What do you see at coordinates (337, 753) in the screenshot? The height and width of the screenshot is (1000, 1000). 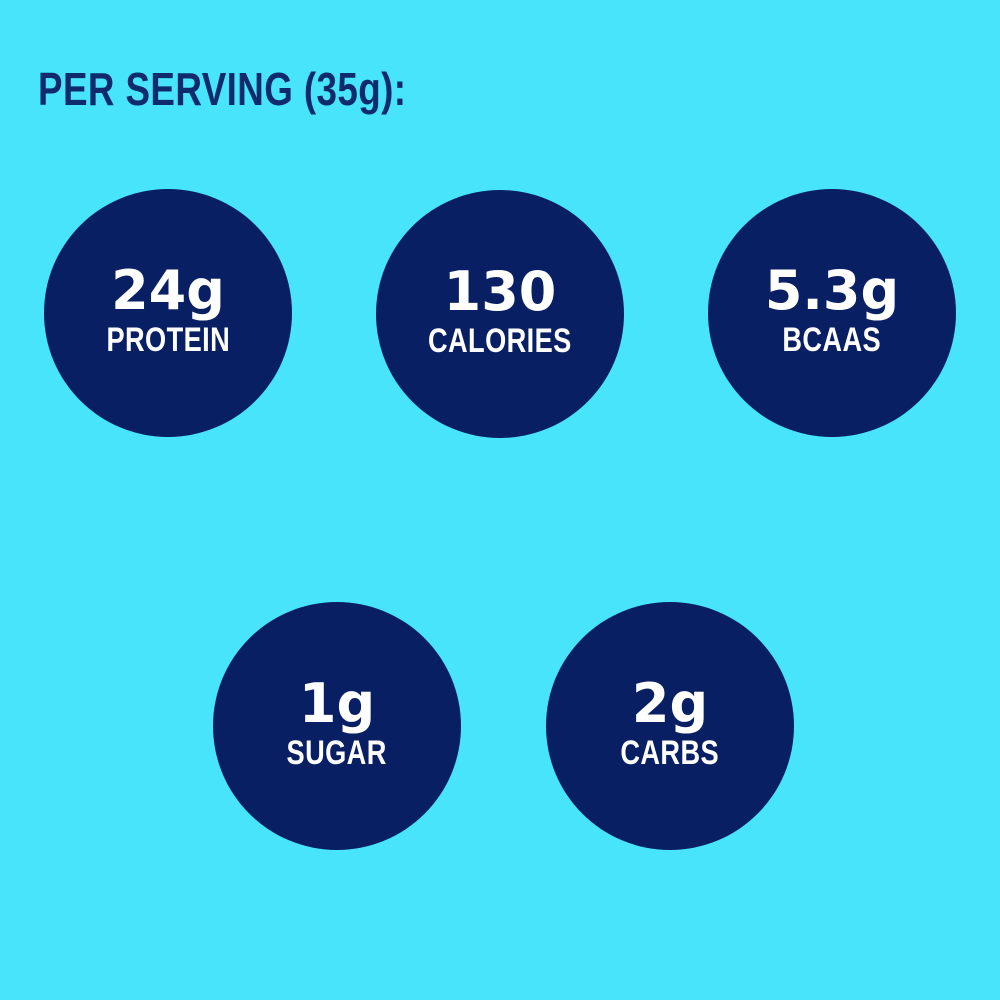 I see `sugar-label: SUGAR` at bounding box center [337, 753].